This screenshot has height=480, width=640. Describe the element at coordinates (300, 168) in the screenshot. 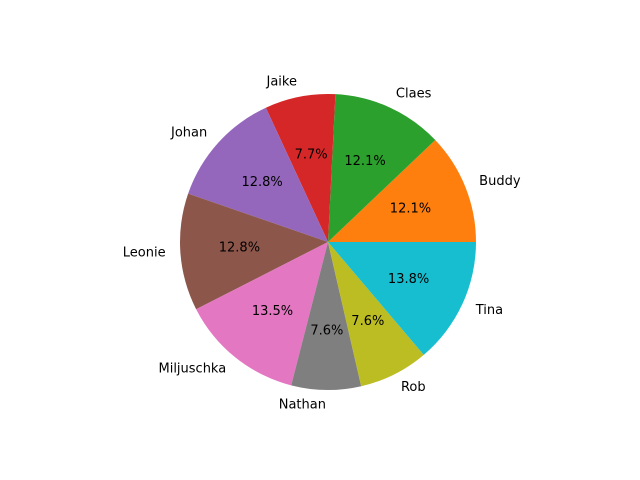

I see `pie-slice-jaike` at that location.